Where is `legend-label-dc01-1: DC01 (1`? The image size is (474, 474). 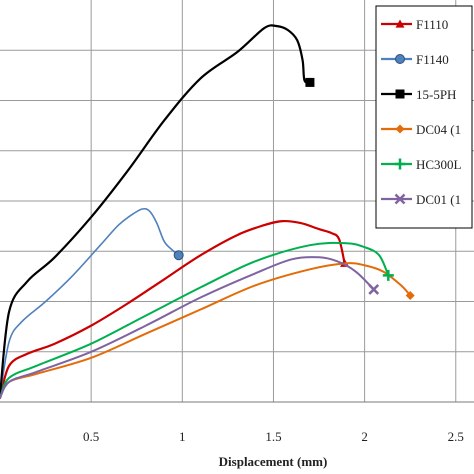
legend-label-dc01-1: DC01 (1 is located at coordinates (438, 199).